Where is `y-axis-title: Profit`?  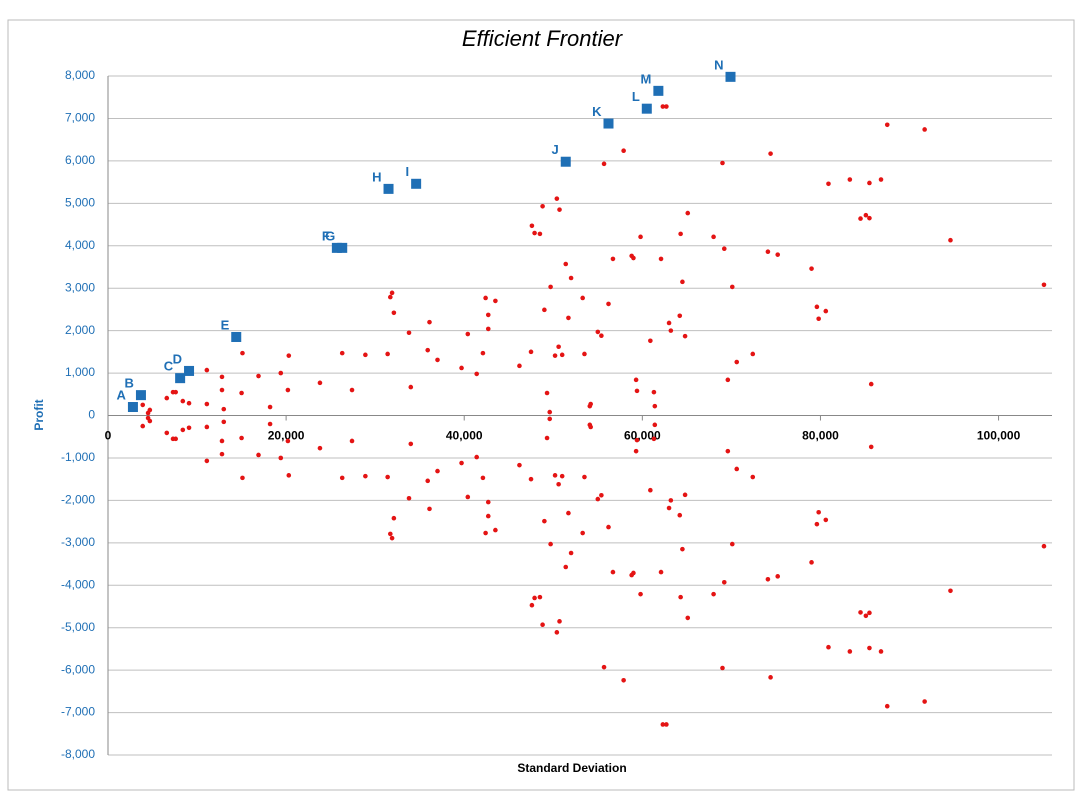
y-axis-title: Profit is located at coordinates (39, 414).